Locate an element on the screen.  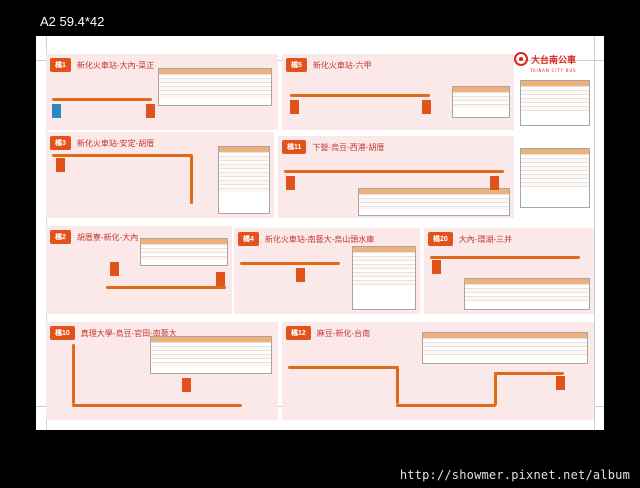
route-badge: 橘4 is located at coordinates (248, 239).